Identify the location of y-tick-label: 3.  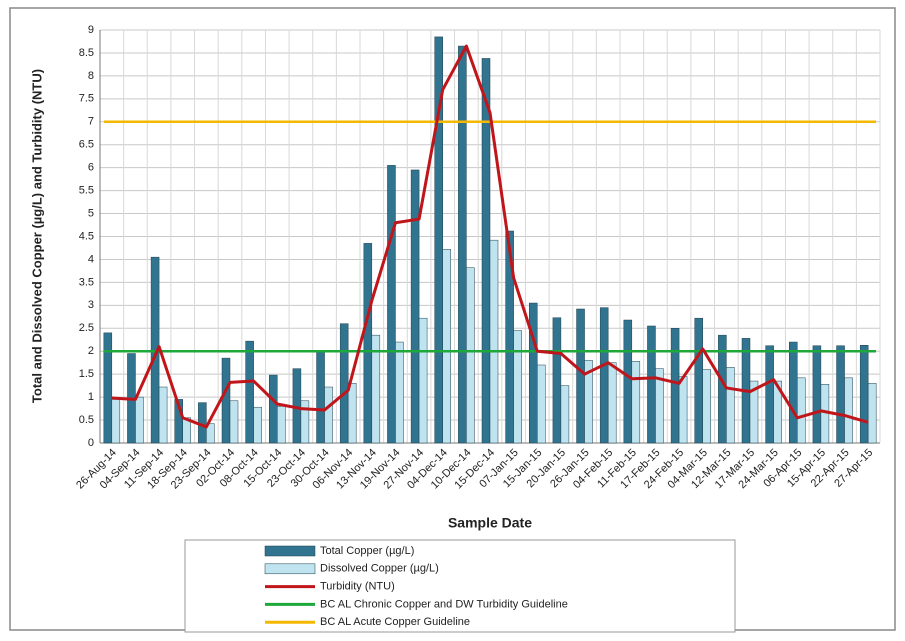
(91, 305).